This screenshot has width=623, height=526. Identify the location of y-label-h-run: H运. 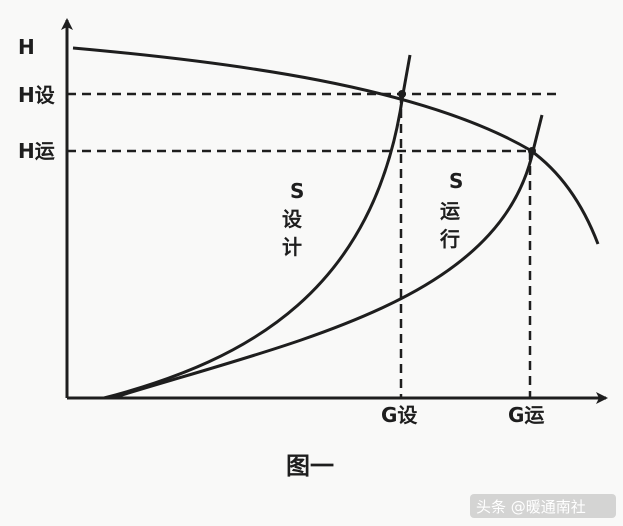
(36, 151).